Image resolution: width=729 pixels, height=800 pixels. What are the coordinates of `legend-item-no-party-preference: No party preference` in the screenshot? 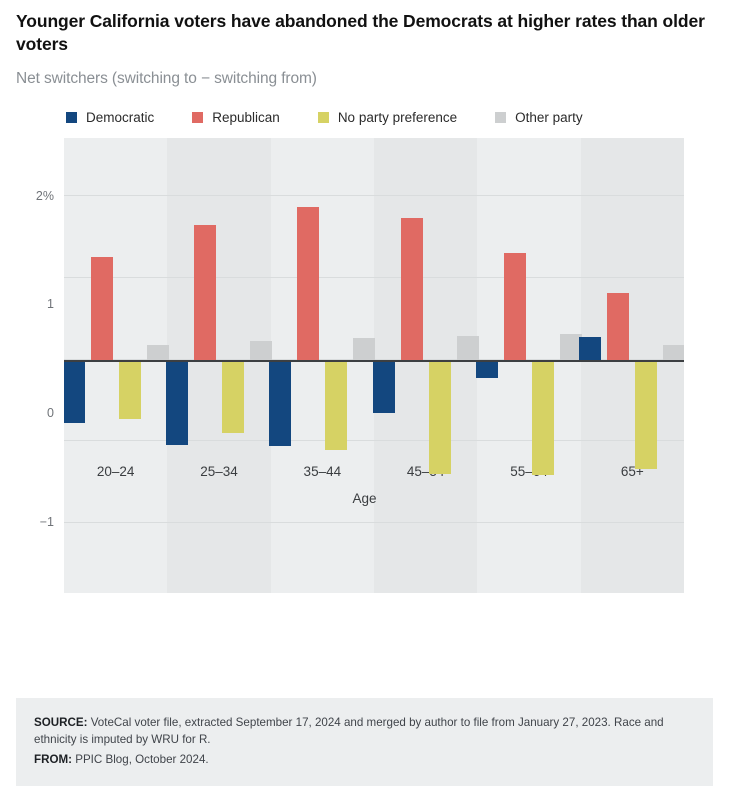 It's located at (387, 118).